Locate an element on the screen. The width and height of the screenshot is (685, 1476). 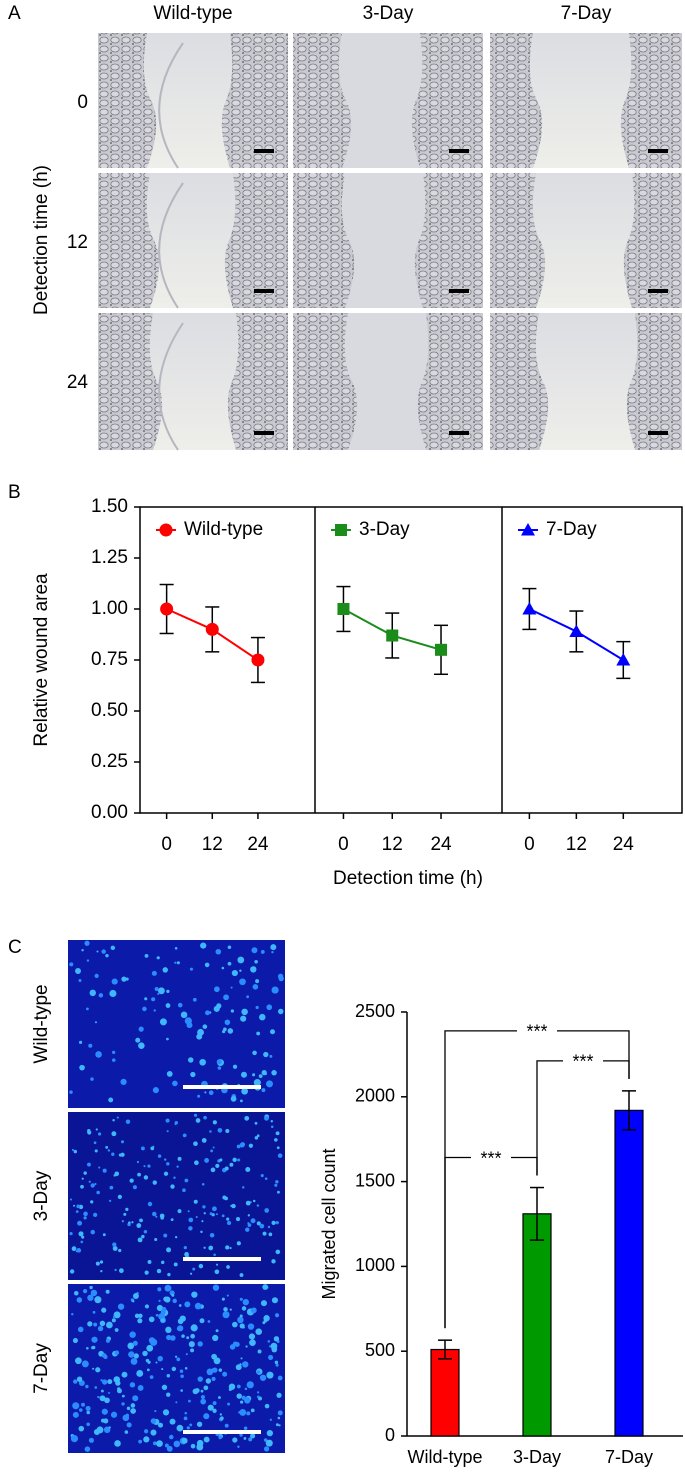
x-tick-label: 0 is located at coordinates (529, 844).